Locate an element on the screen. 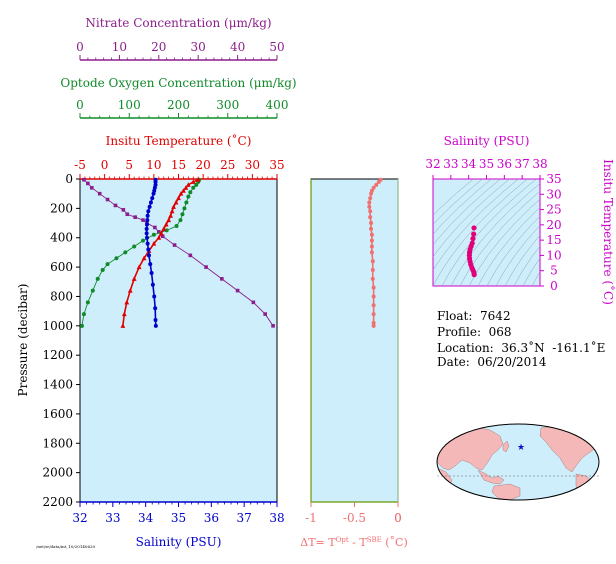  map-japan is located at coordinates (506, 446).